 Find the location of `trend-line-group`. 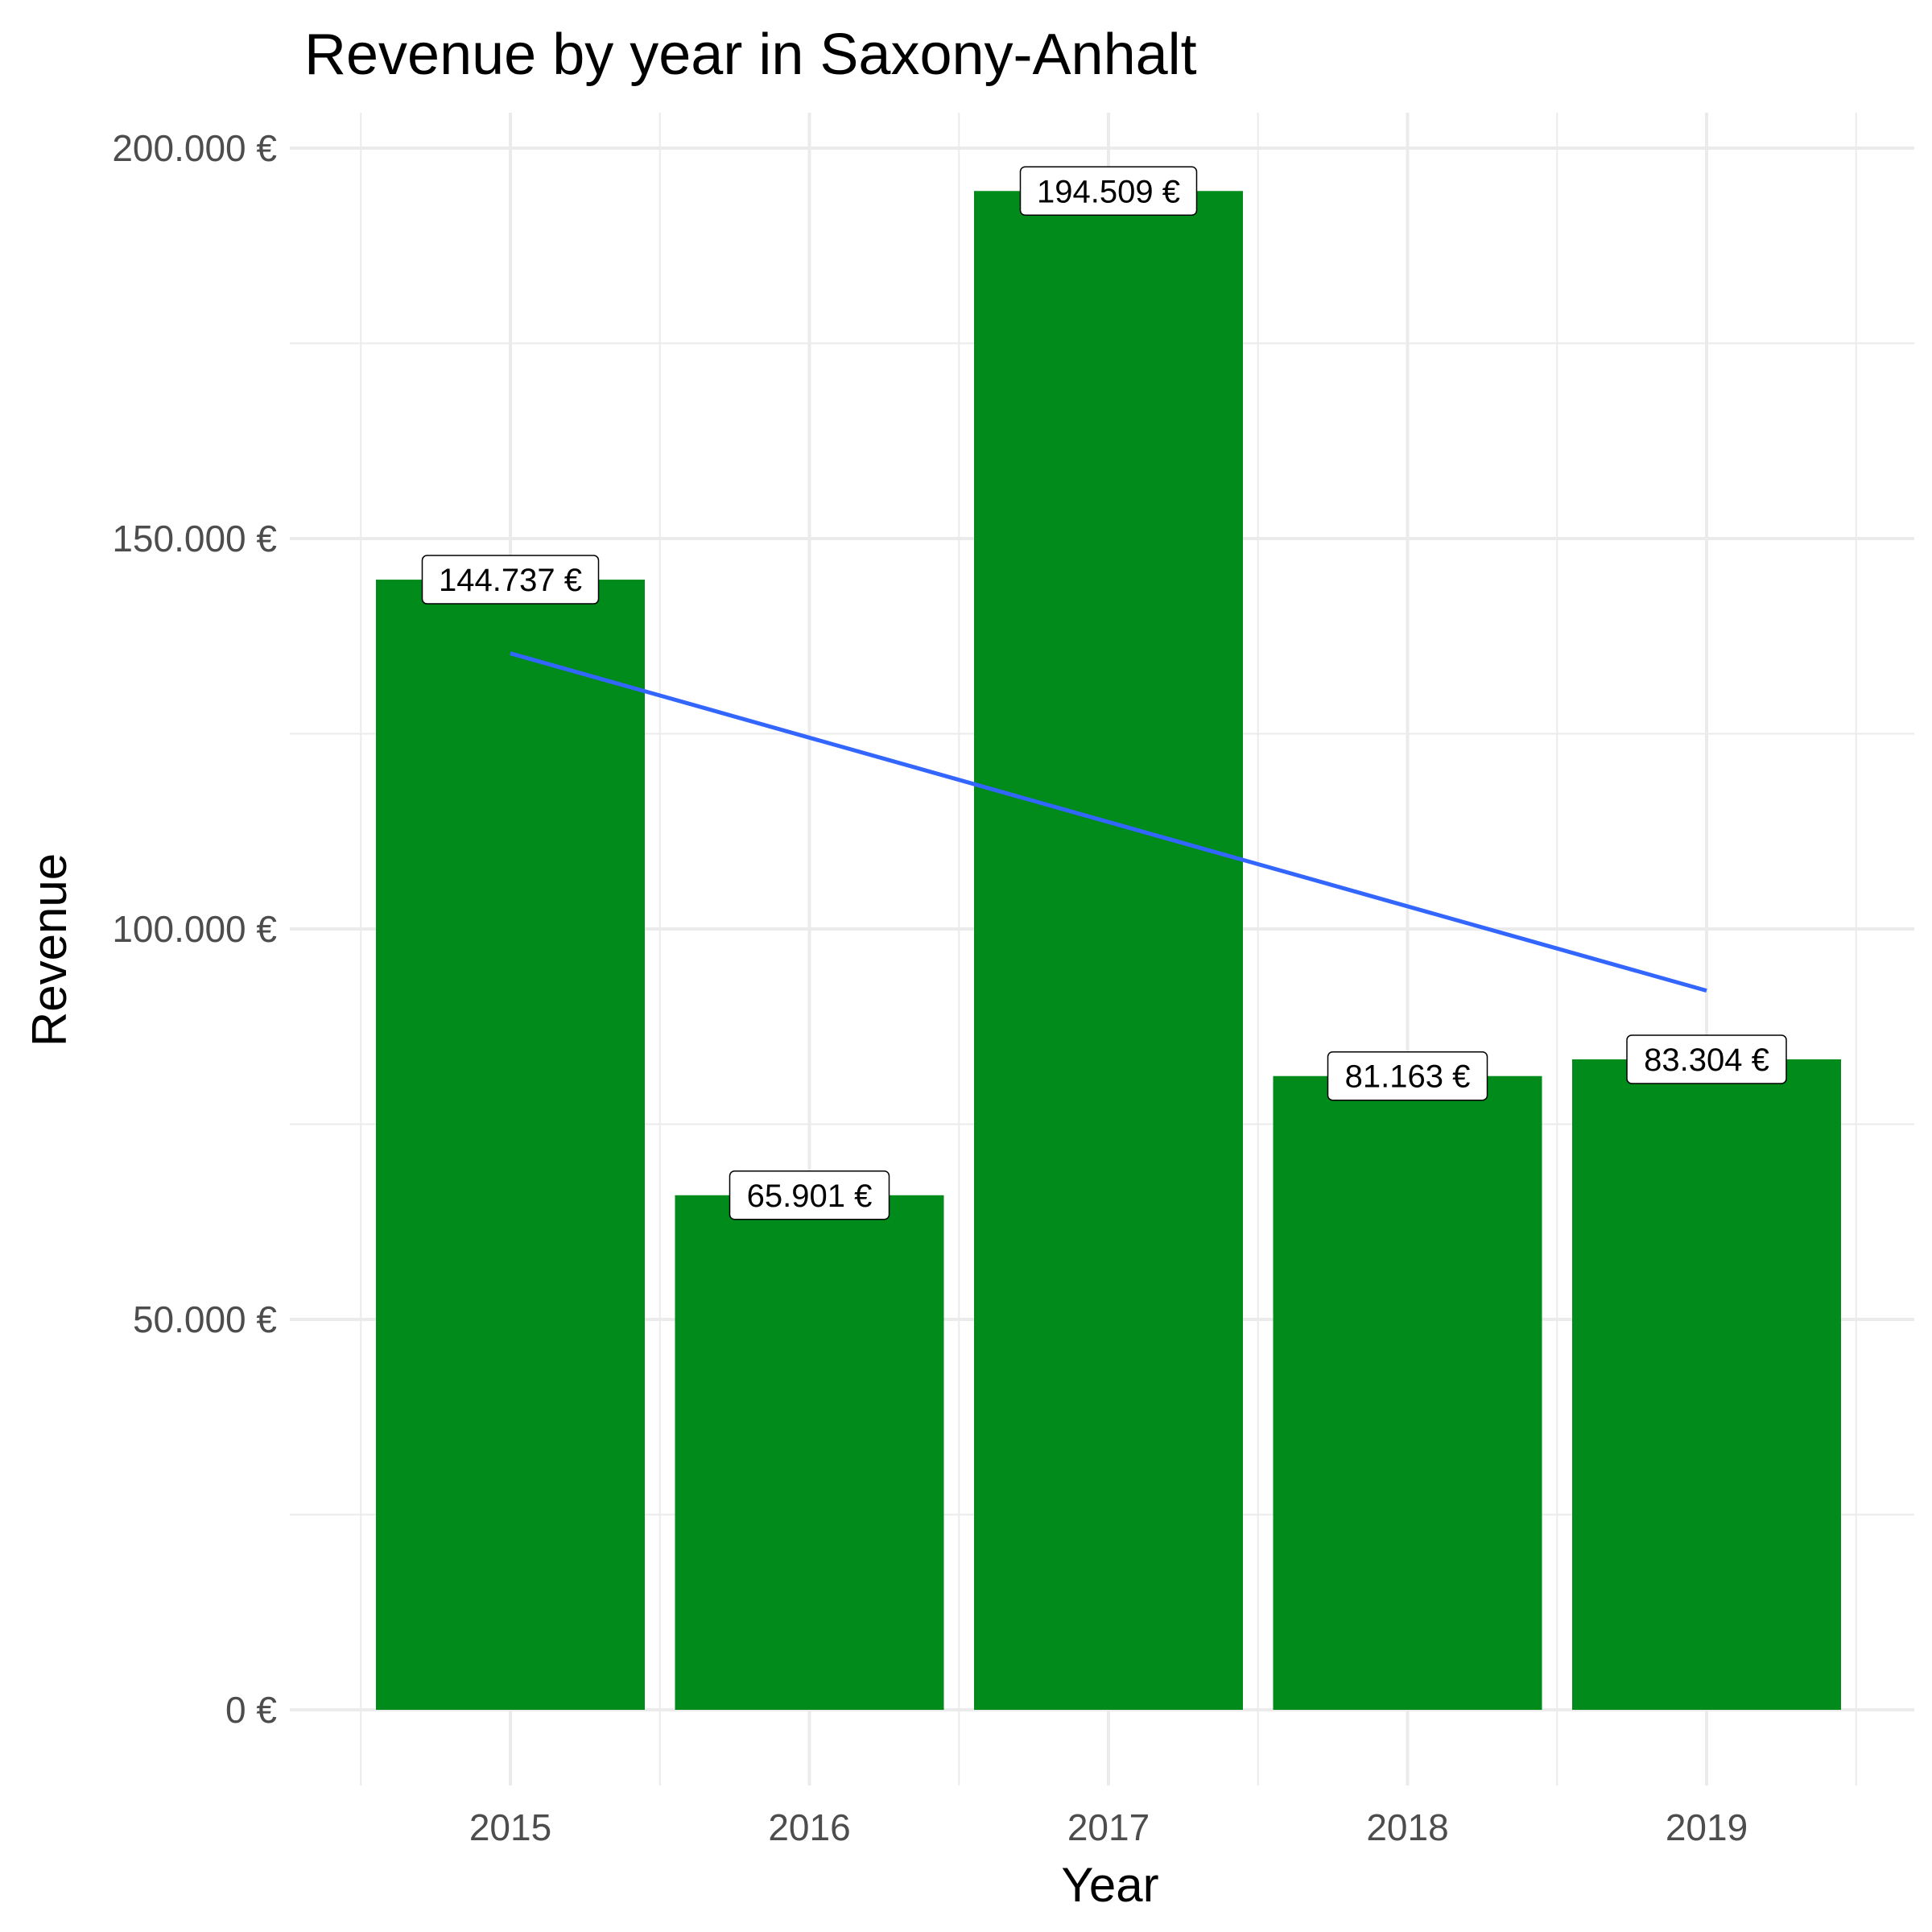

trend-line-group is located at coordinates (1108, 822).